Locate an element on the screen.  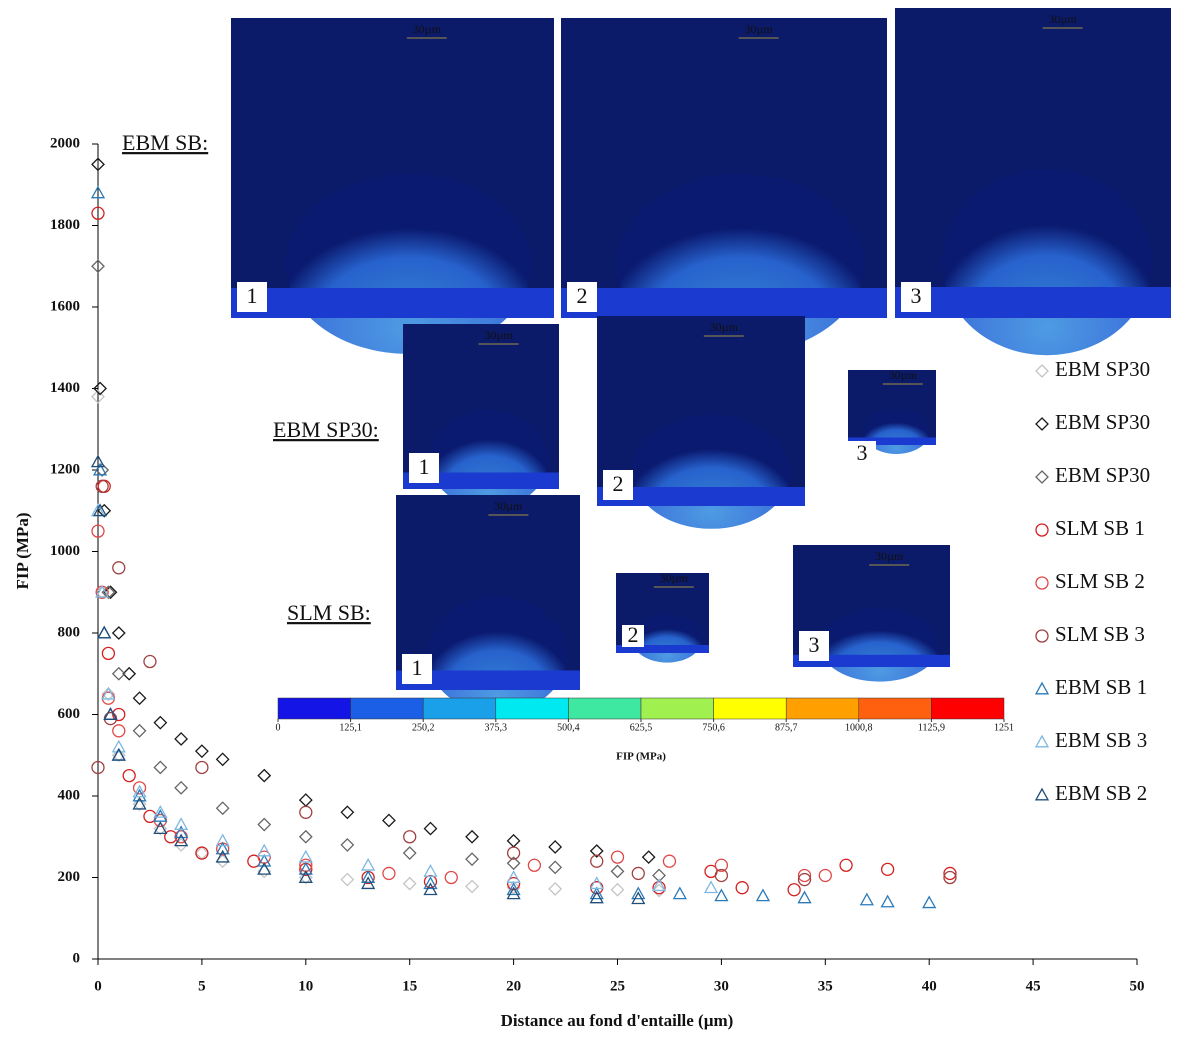
legend-label: SLM SB 3 is located at coordinates (1100, 634).